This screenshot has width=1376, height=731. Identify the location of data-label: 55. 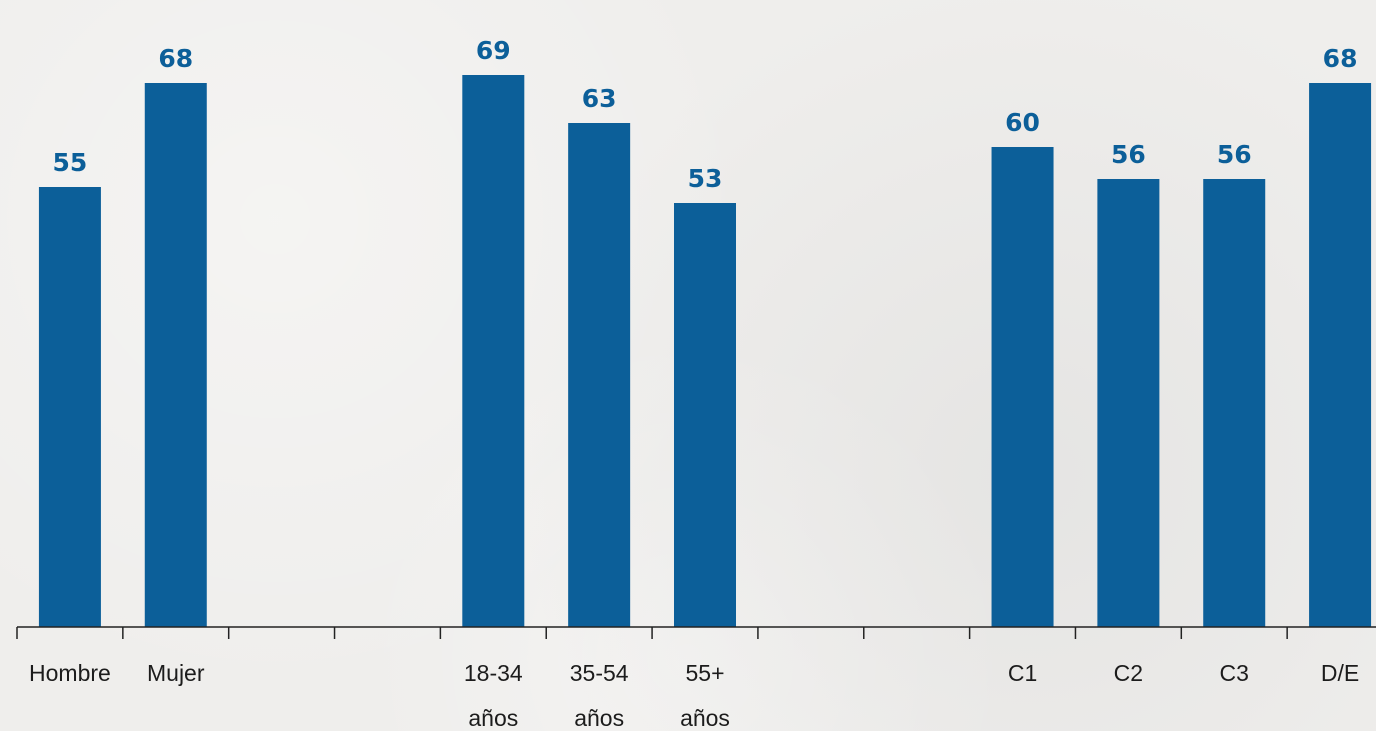
(70, 162).